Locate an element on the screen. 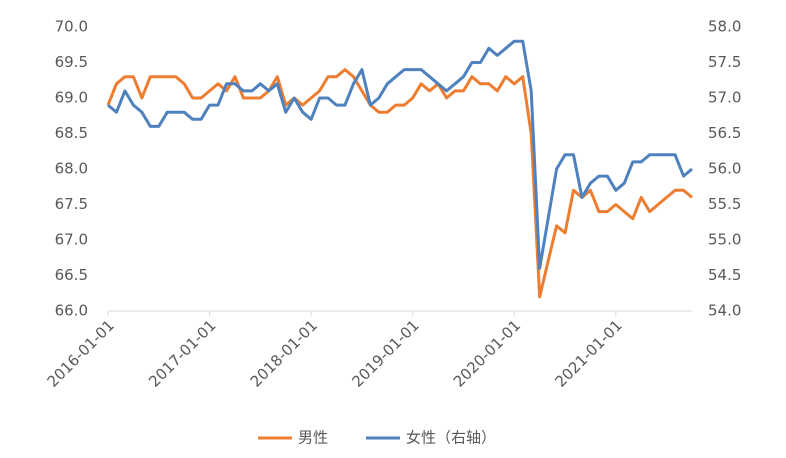  y2-tick-label: 55.0 is located at coordinates (724, 240).